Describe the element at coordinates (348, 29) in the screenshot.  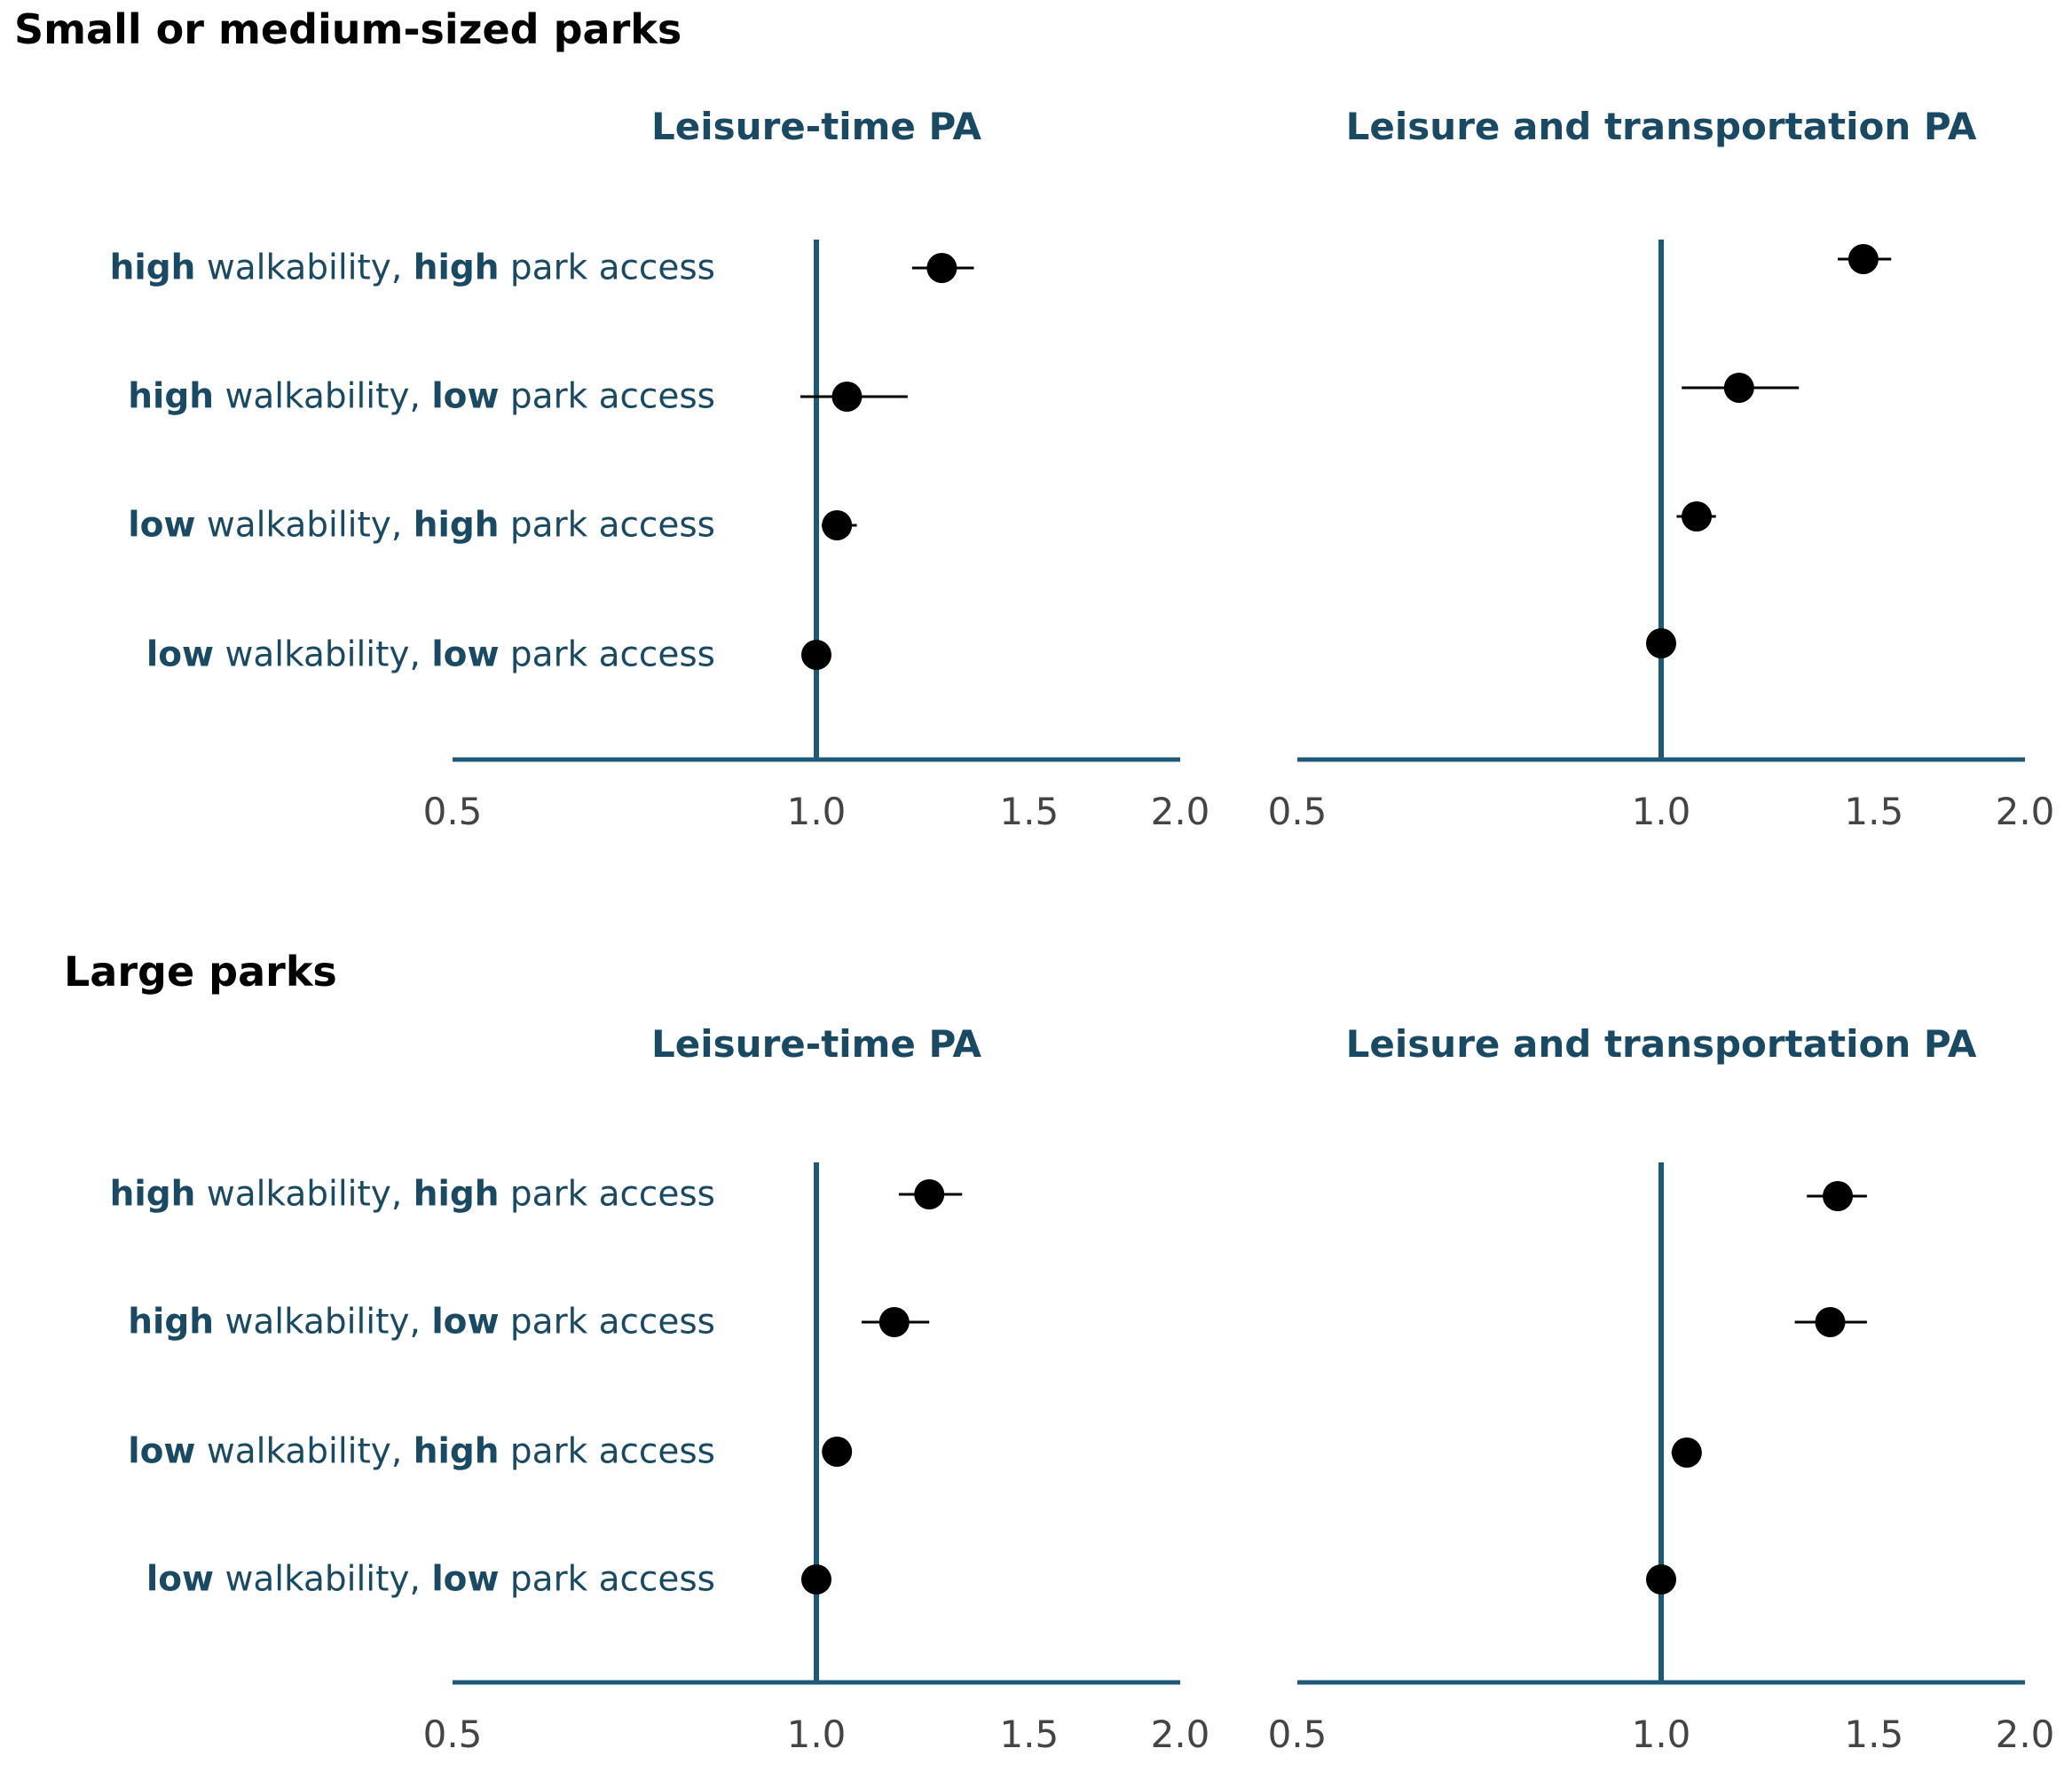
I see `section-title-small-medium: Small or medium-sized parks` at that location.